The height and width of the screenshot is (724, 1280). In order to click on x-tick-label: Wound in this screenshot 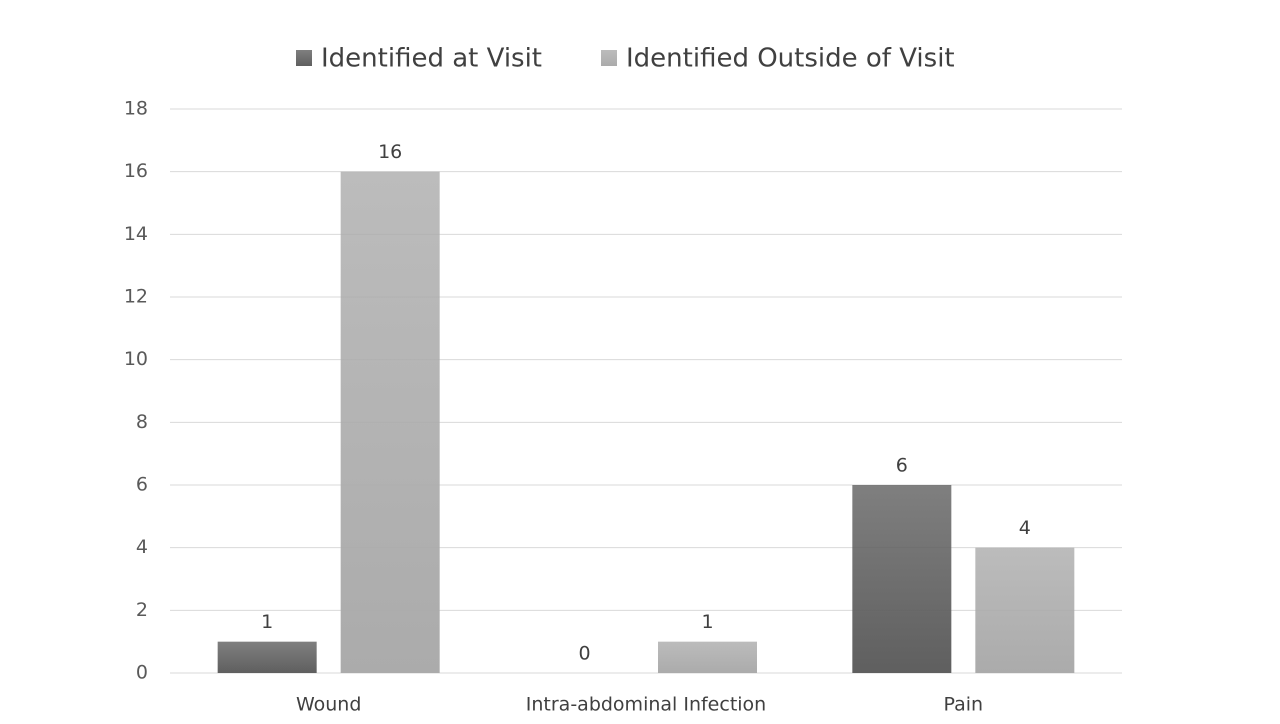, I will do `click(328, 705)`.